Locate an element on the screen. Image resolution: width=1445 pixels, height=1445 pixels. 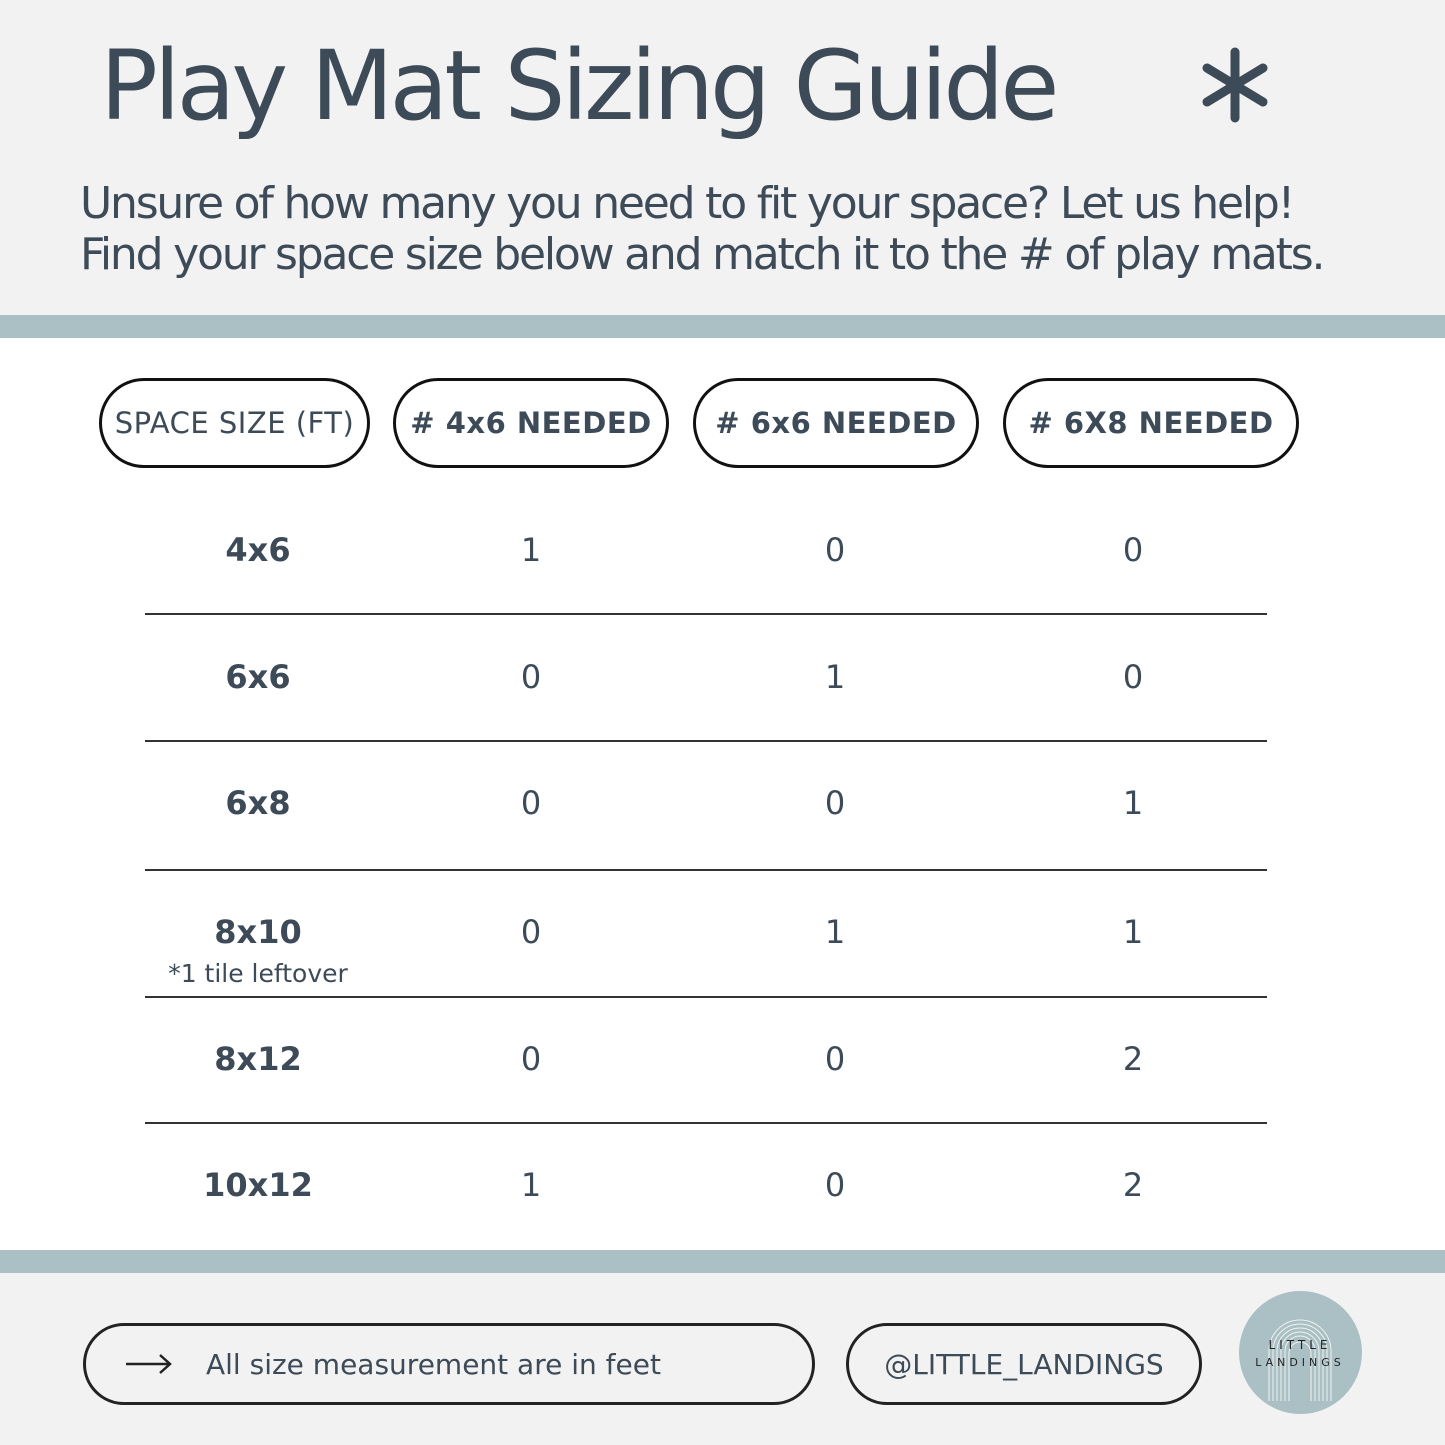
asterisk-icon is located at coordinates (1235, 85).